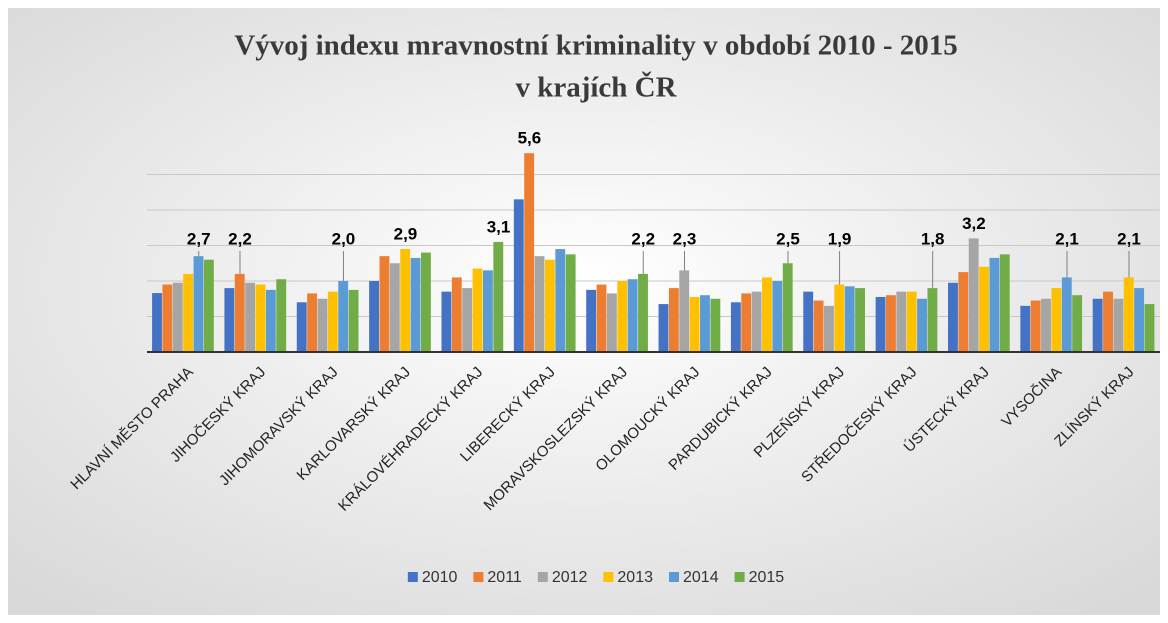  I want to click on data-label: 2,7, so click(199, 238).